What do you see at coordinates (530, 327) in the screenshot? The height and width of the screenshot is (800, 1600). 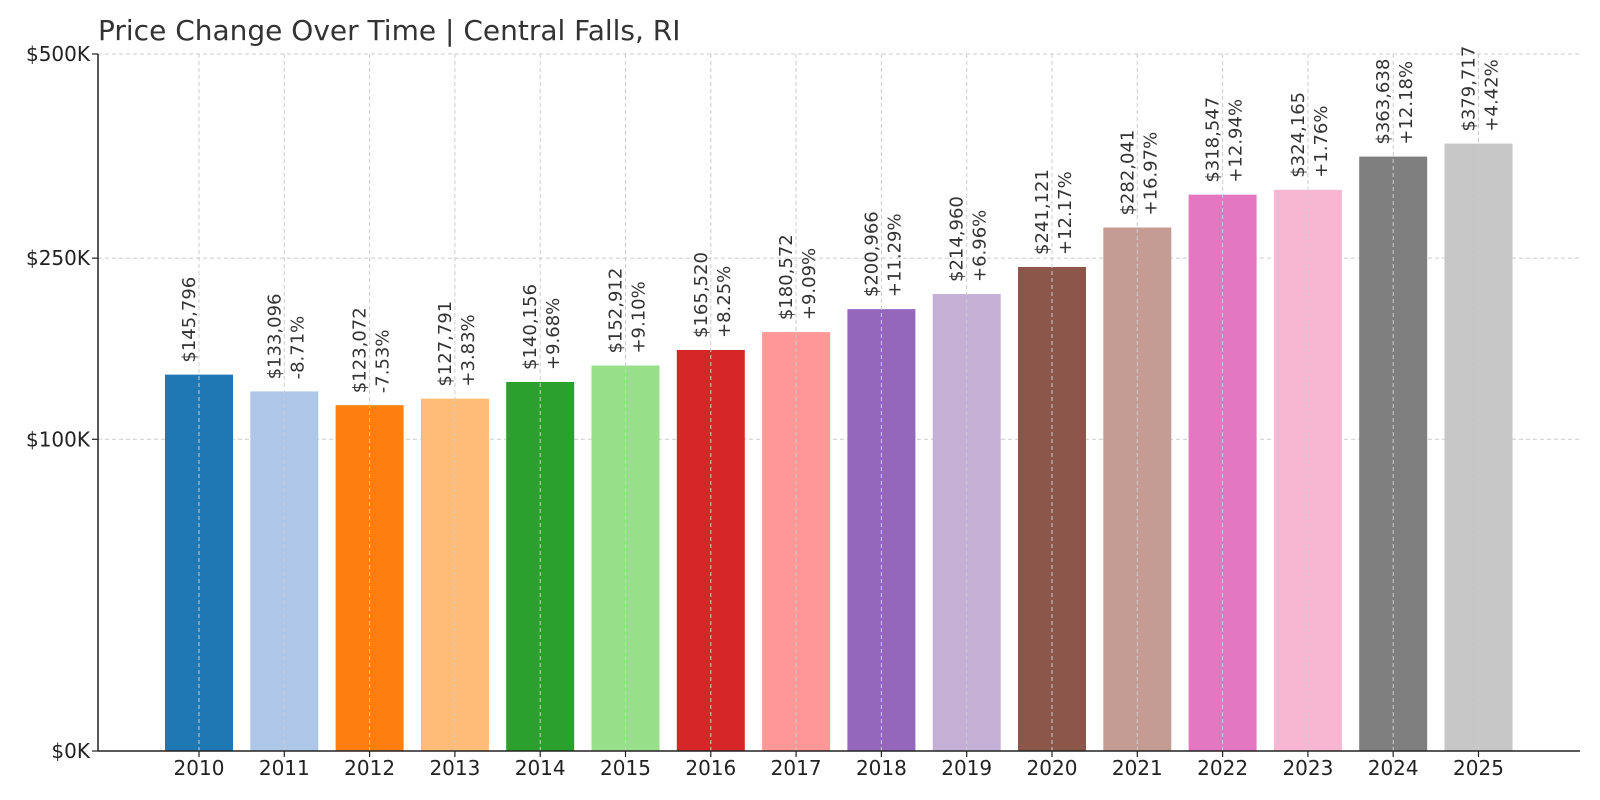 I see `value-label: $140,156` at bounding box center [530, 327].